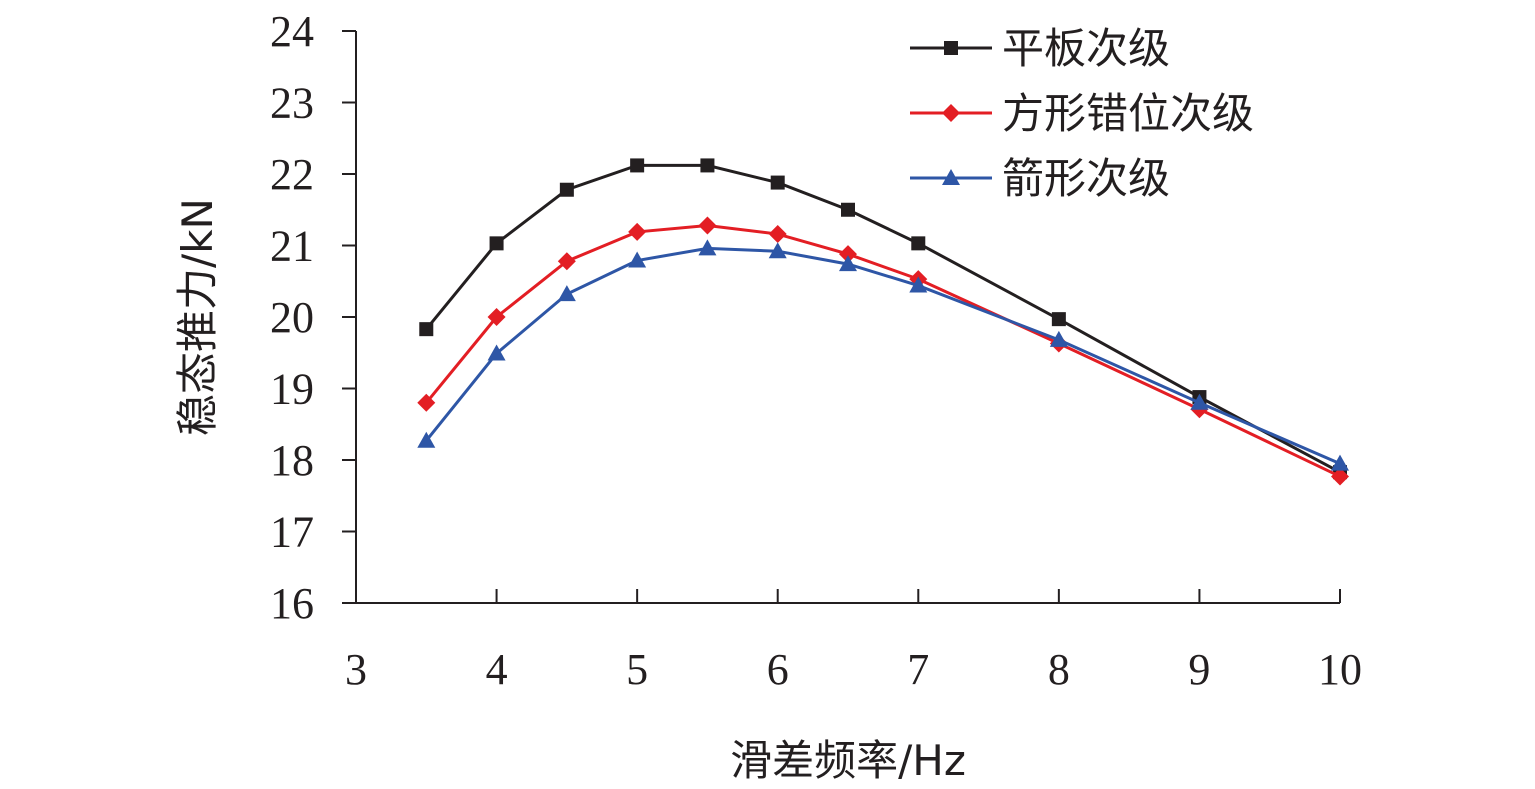 The width and height of the screenshot is (1535, 789). I want to click on legend-item: 方形错位次级, so click(1082, 113).